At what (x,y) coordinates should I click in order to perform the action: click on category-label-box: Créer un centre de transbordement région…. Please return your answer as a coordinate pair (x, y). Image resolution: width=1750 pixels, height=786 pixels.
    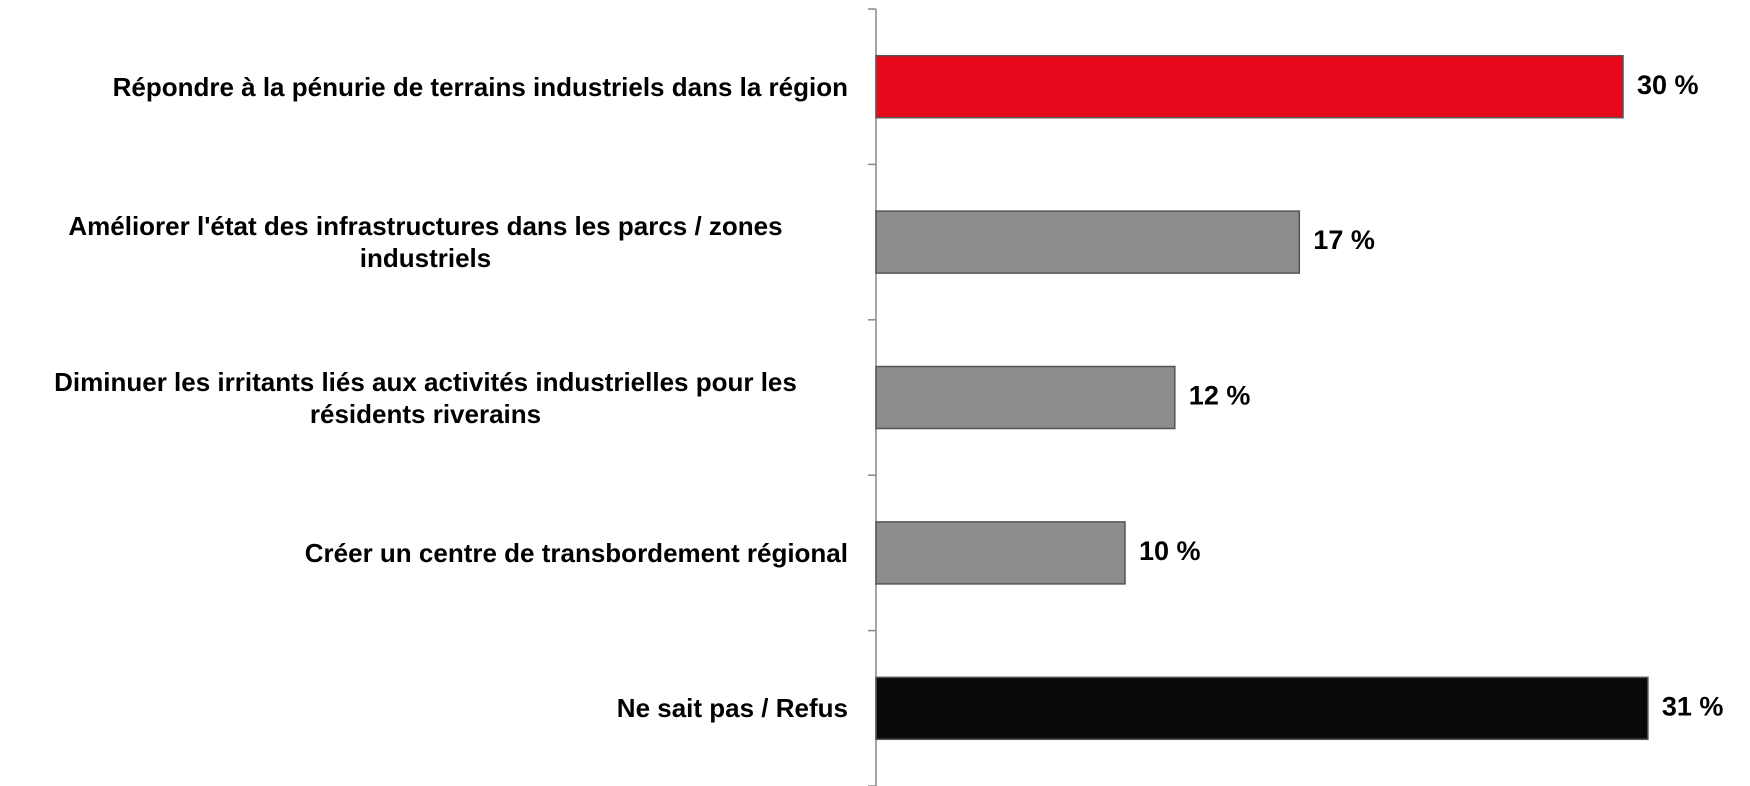
    Looking at the image, I should click on (425, 553).